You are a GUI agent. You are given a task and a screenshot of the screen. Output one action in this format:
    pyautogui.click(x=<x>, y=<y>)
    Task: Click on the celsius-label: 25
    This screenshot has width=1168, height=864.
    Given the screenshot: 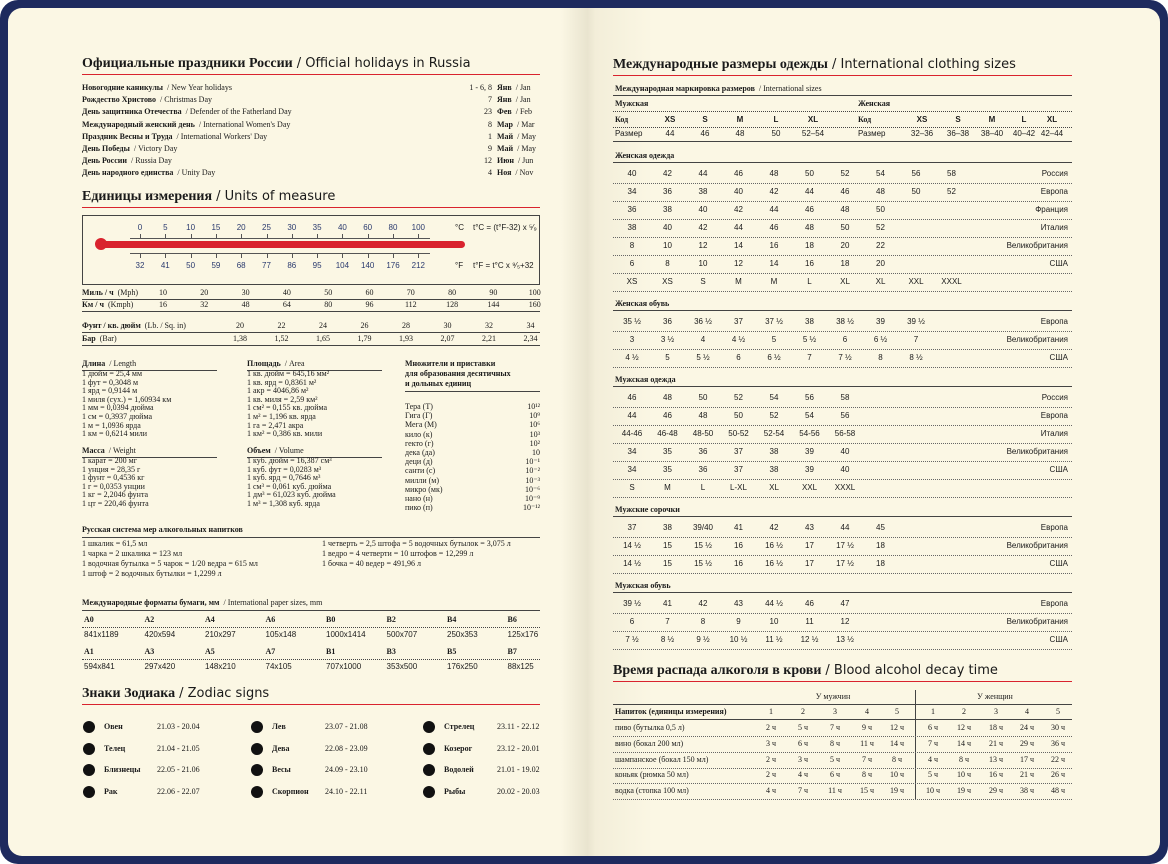 What is the action you would take?
    pyautogui.click(x=266, y=227)
    